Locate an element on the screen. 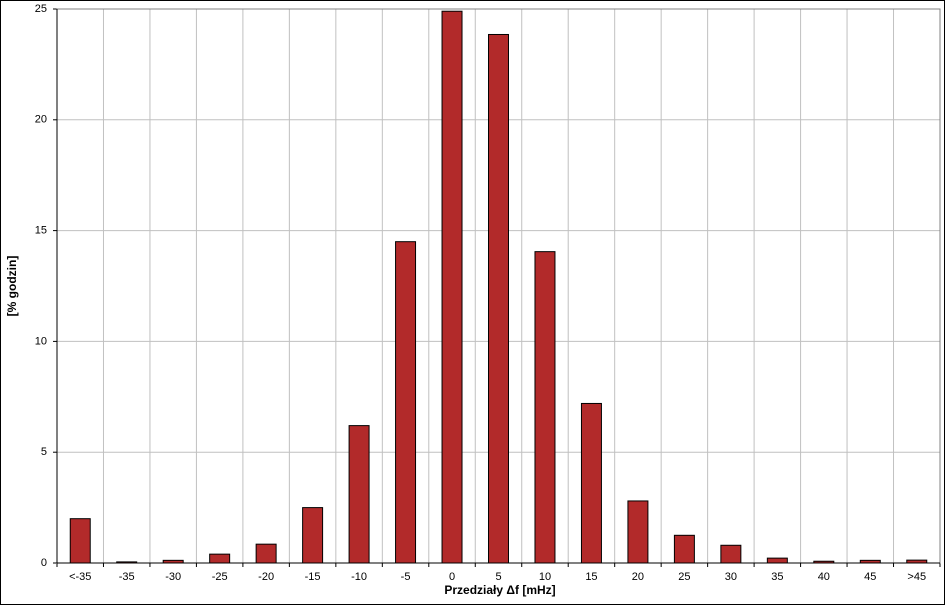  x-tick-label: 35 is located at coordinates (777, 577).